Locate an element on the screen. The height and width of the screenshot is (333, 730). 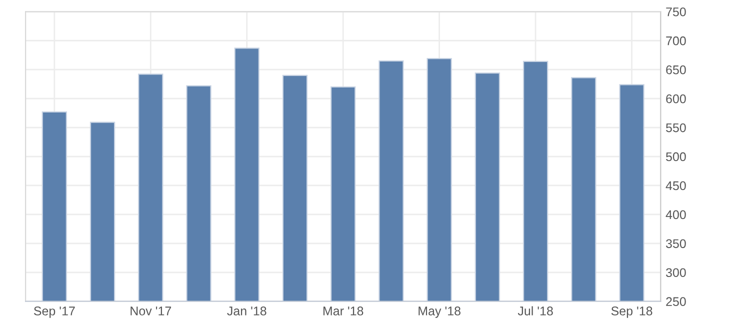
x-tick-label: Jul '18 is located at coordinates (535, 311).